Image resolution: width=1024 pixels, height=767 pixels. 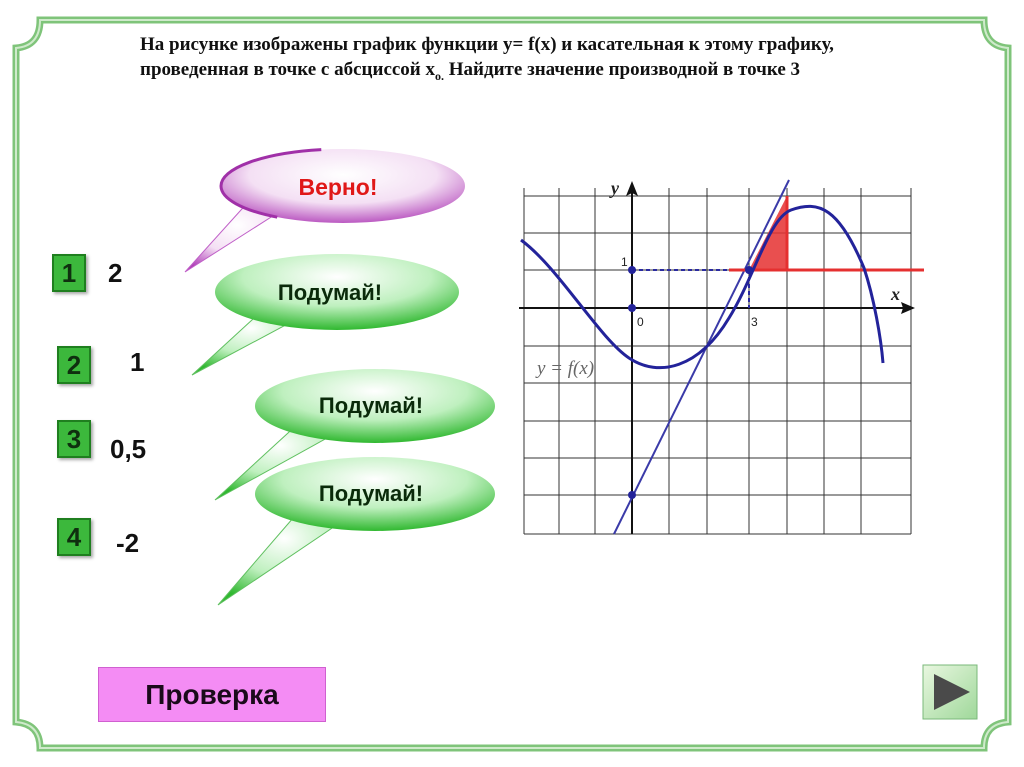 I want to click on x-axis-label: x, so click(x=895, y=294).